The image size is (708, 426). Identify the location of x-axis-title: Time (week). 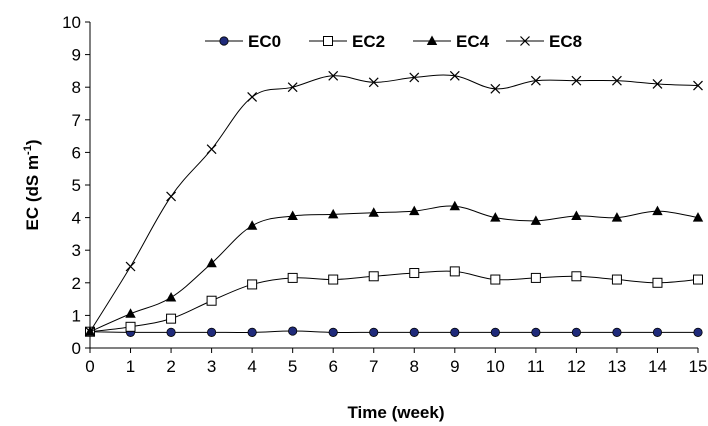
(395, 412).